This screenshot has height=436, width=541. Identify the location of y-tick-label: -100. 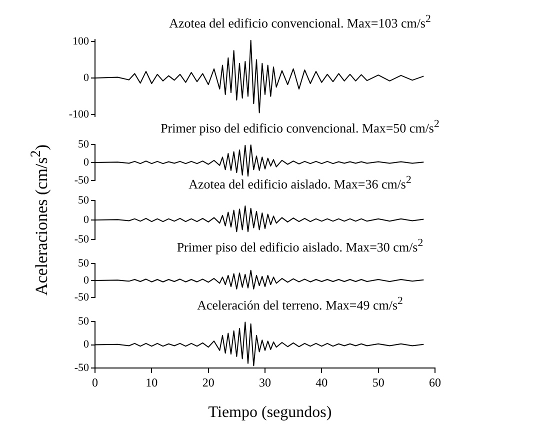
(79, 114).